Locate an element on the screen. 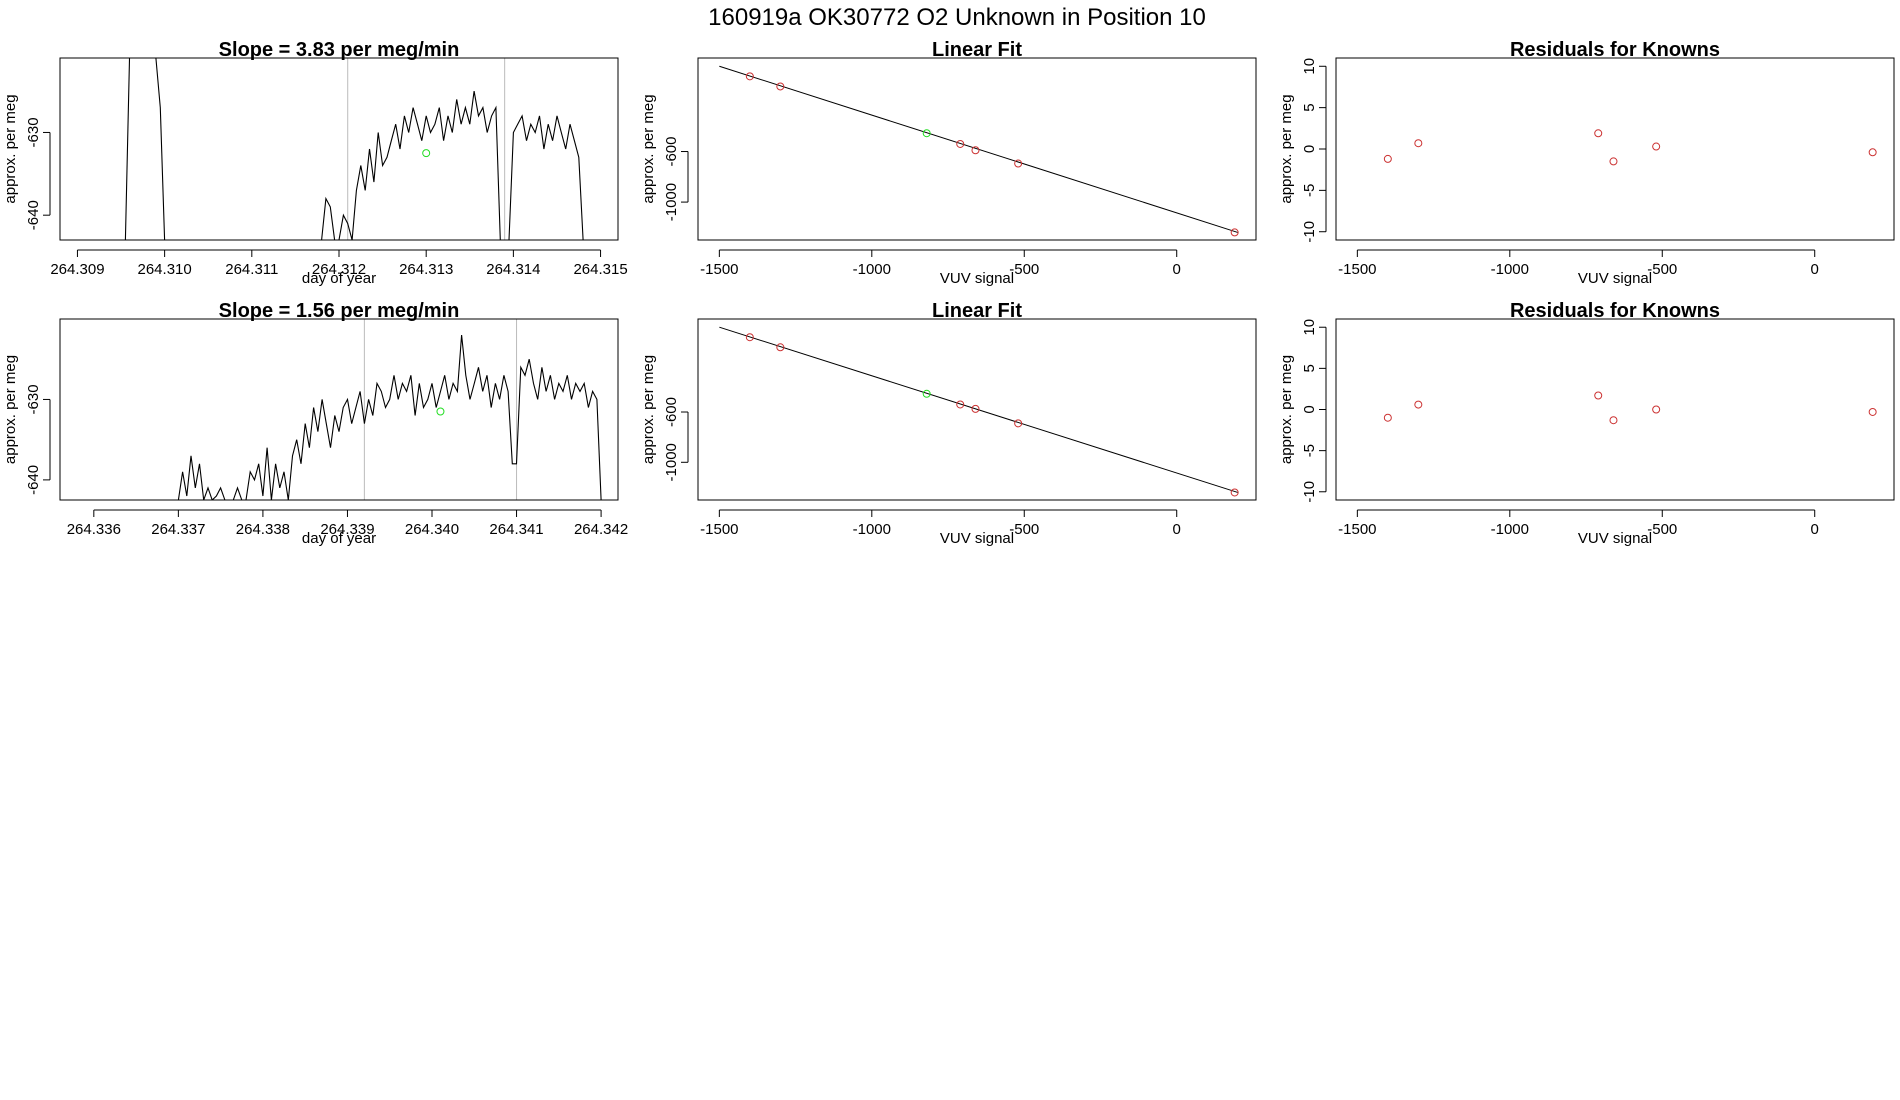  row1-timeseries-x-tick-label-2: 264.311 is located at coordinates (251, 269).